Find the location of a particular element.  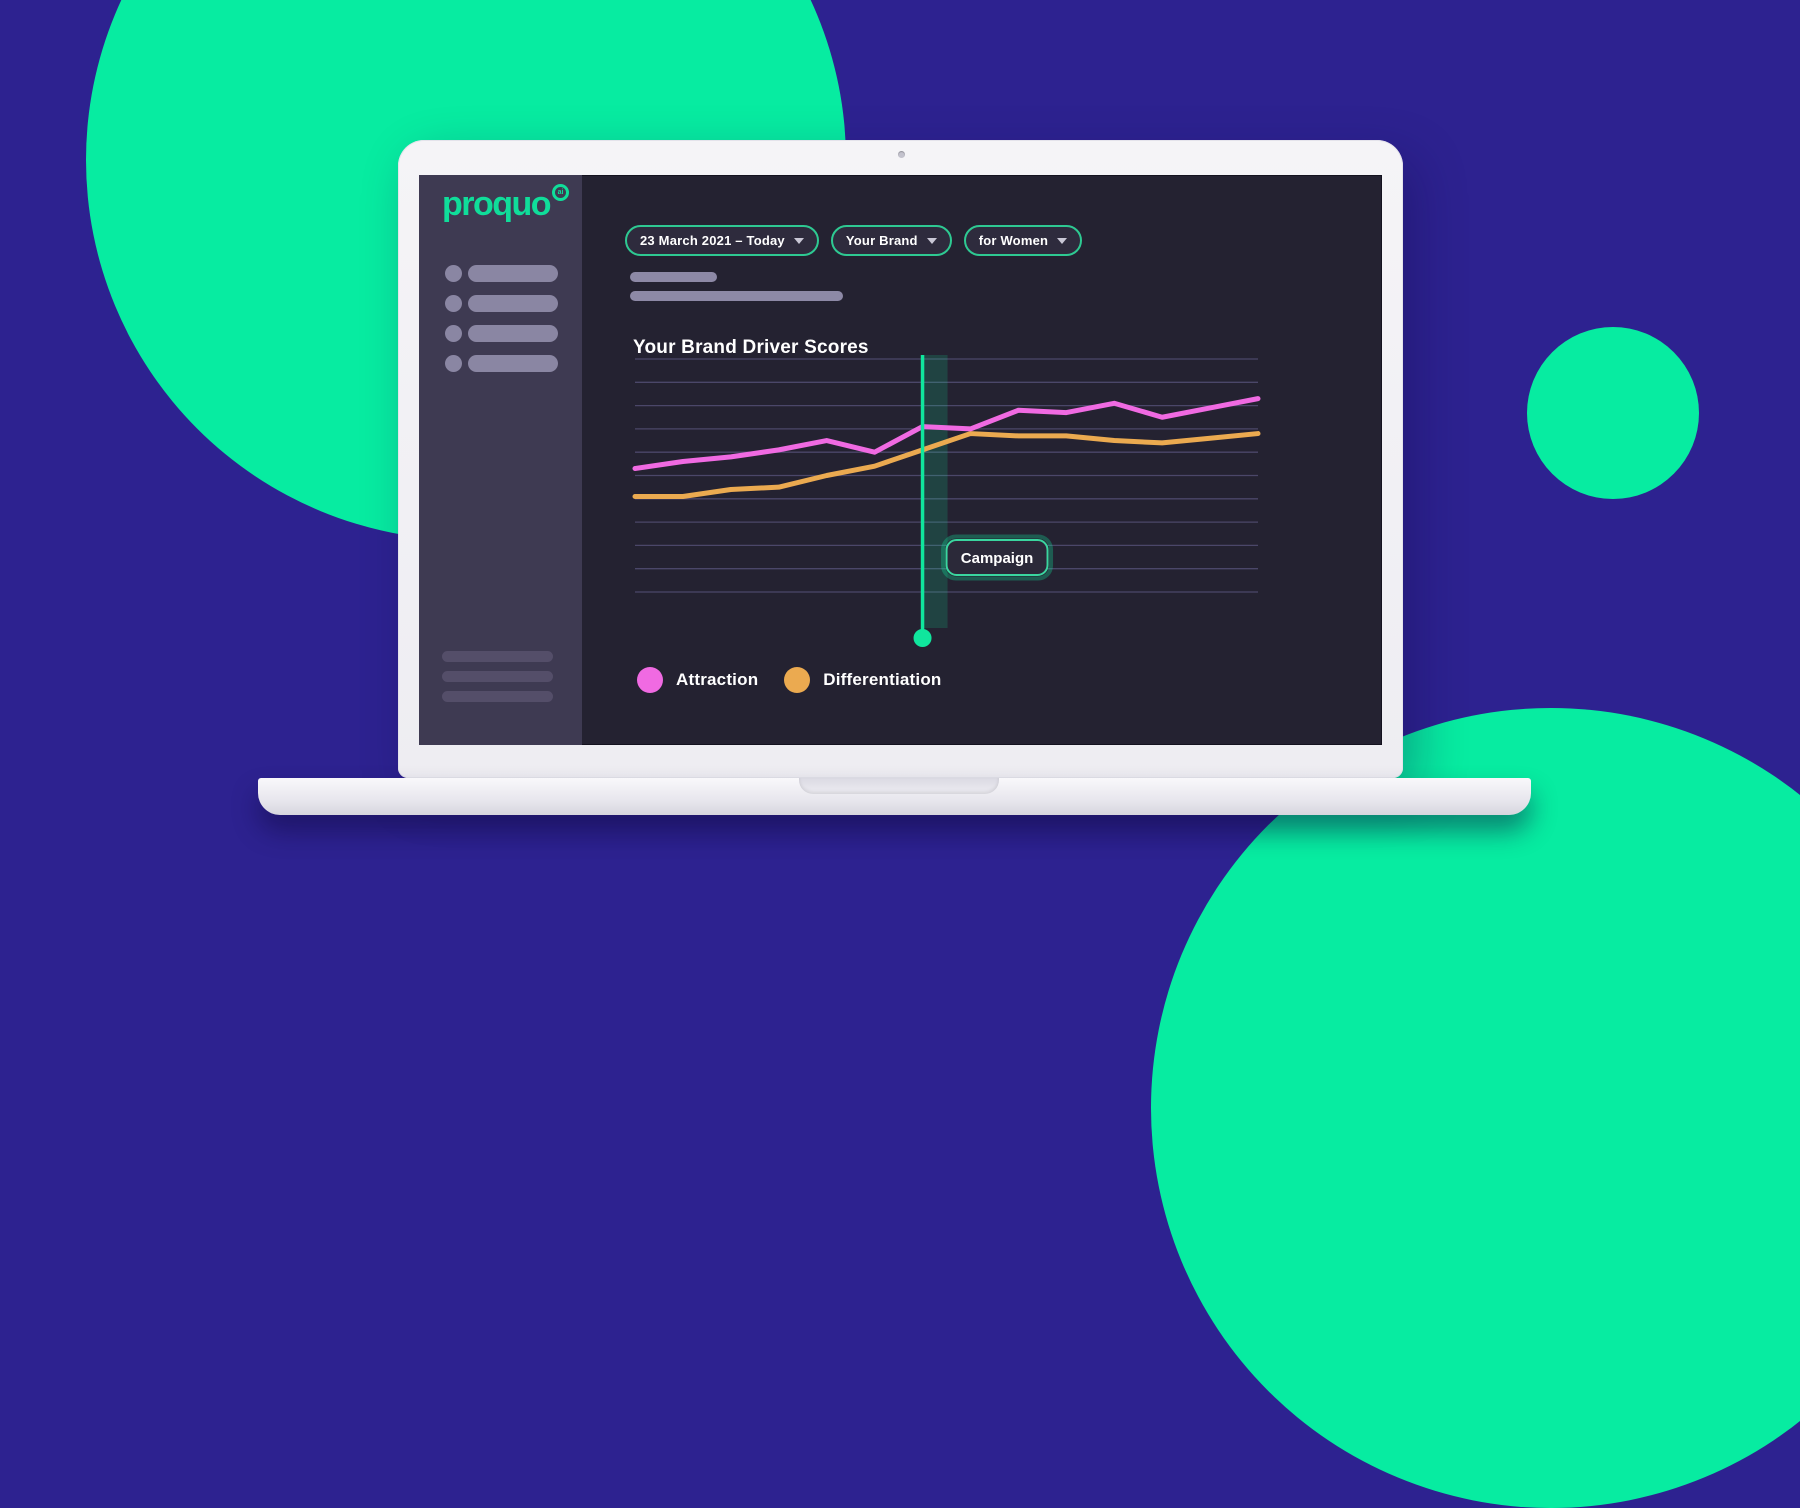

bg-circle-right is located at coordinates (1613, 413).